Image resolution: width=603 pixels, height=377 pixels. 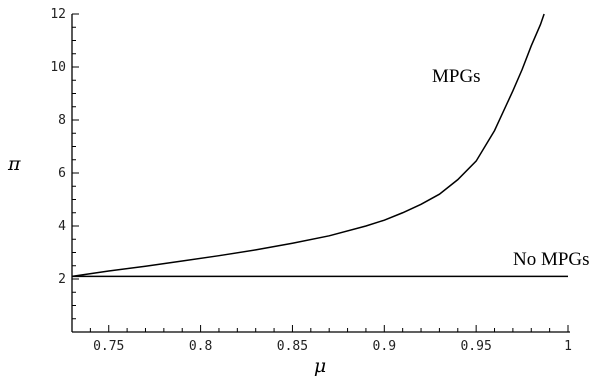 What do you see at coordinates (58, 67) in the screenshot?
I see `y-tick-label: 10` at bounding box center [58, 67].